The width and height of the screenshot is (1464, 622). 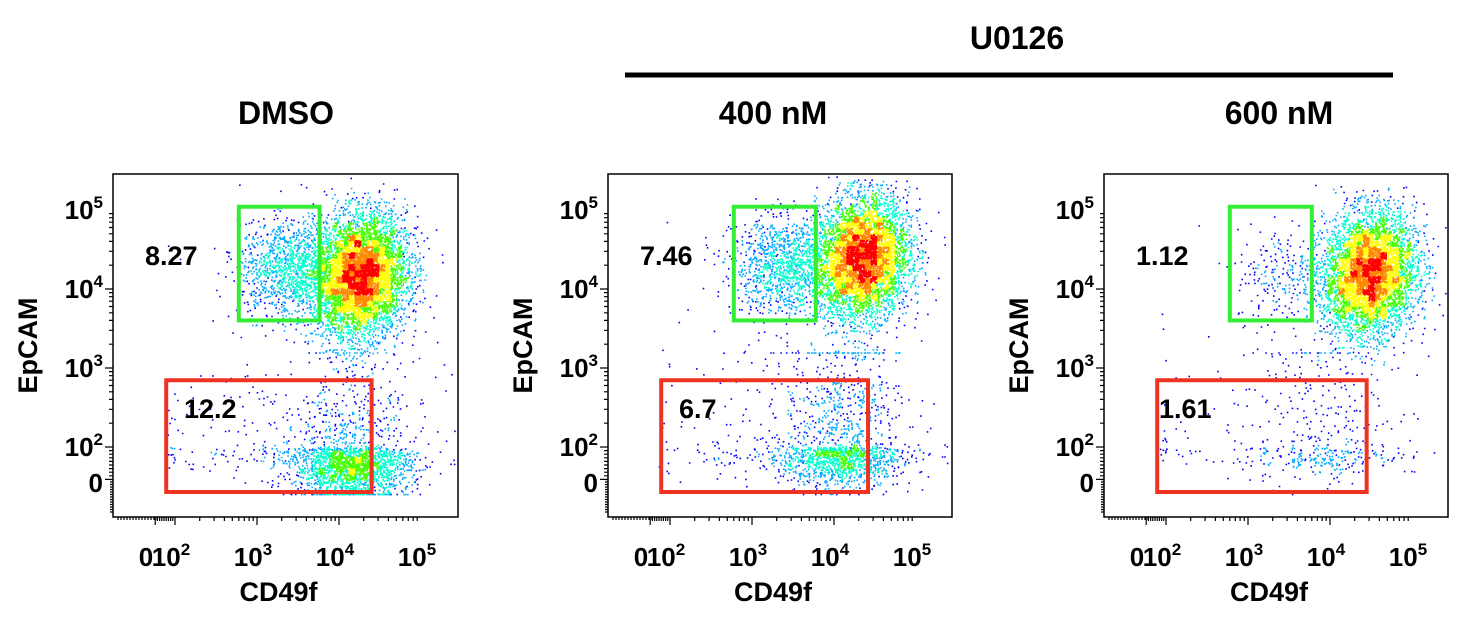 I want to click on treatment-label: U0126, so click(x=1017, y=38).